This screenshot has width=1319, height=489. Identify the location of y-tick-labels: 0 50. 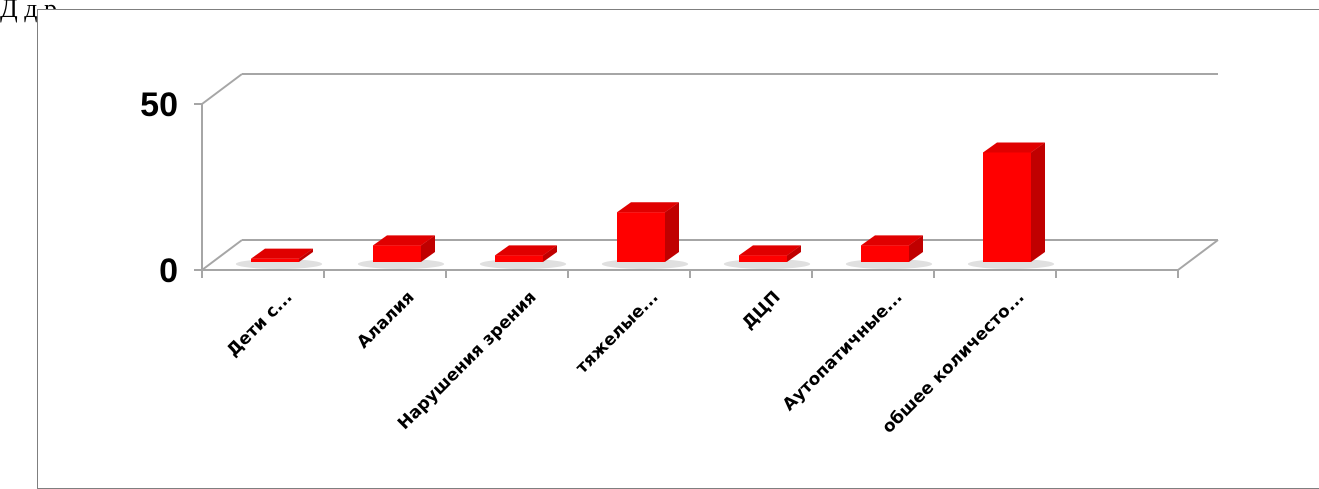
(171, 188).